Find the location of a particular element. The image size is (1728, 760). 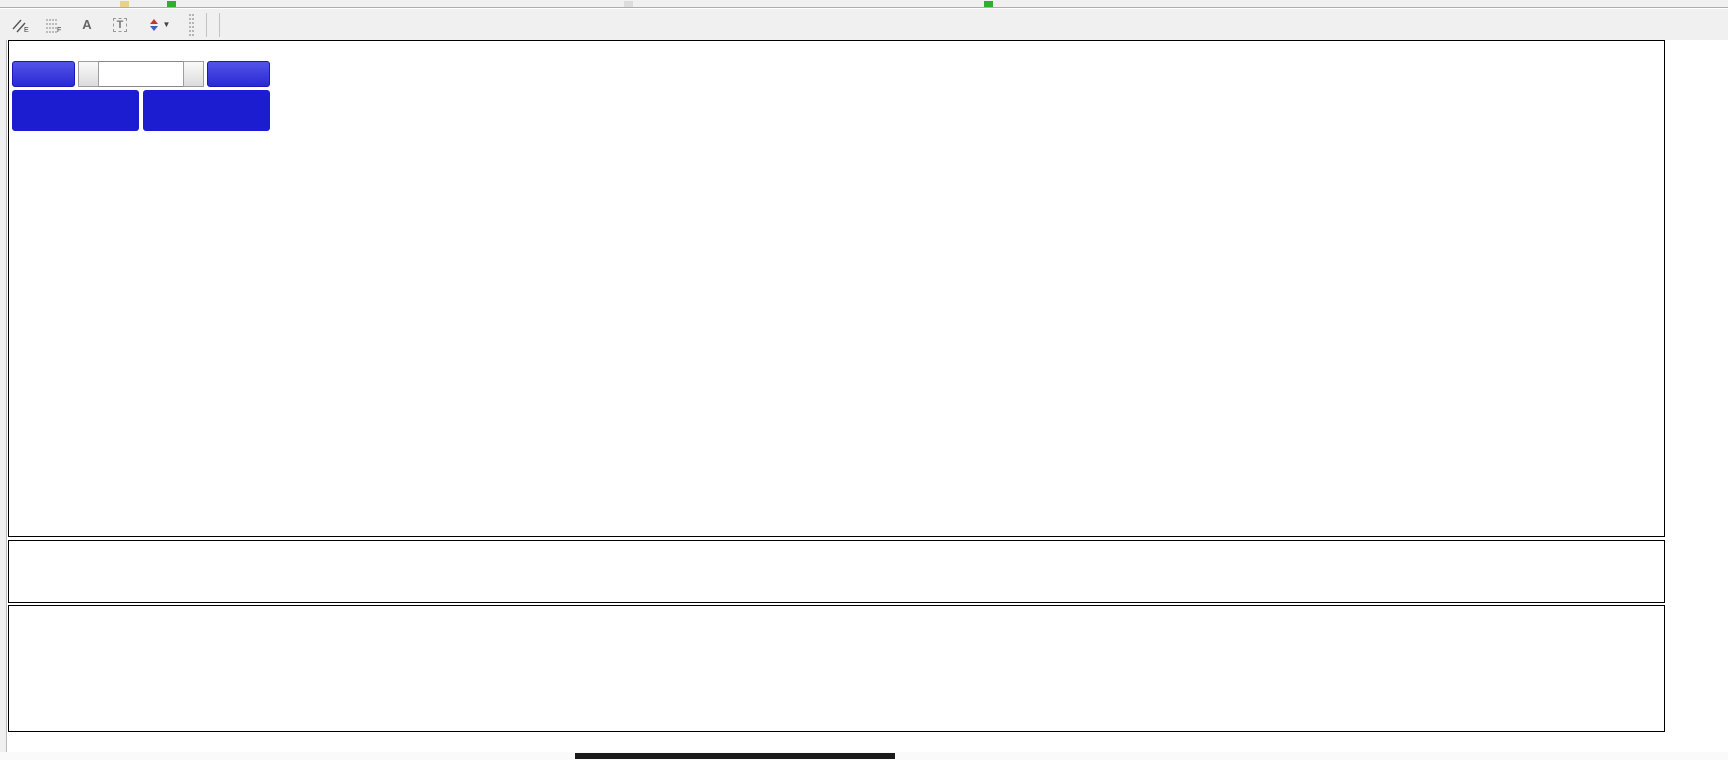

chart-title is located at coordinates (18, 51).